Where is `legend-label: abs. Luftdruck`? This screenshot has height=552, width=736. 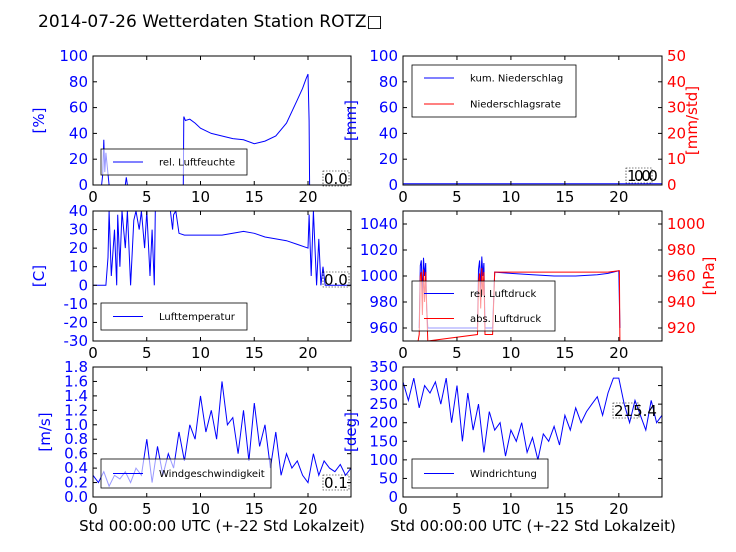 legend-label: abs. Luftdruck is located at coordinates (505, 319).